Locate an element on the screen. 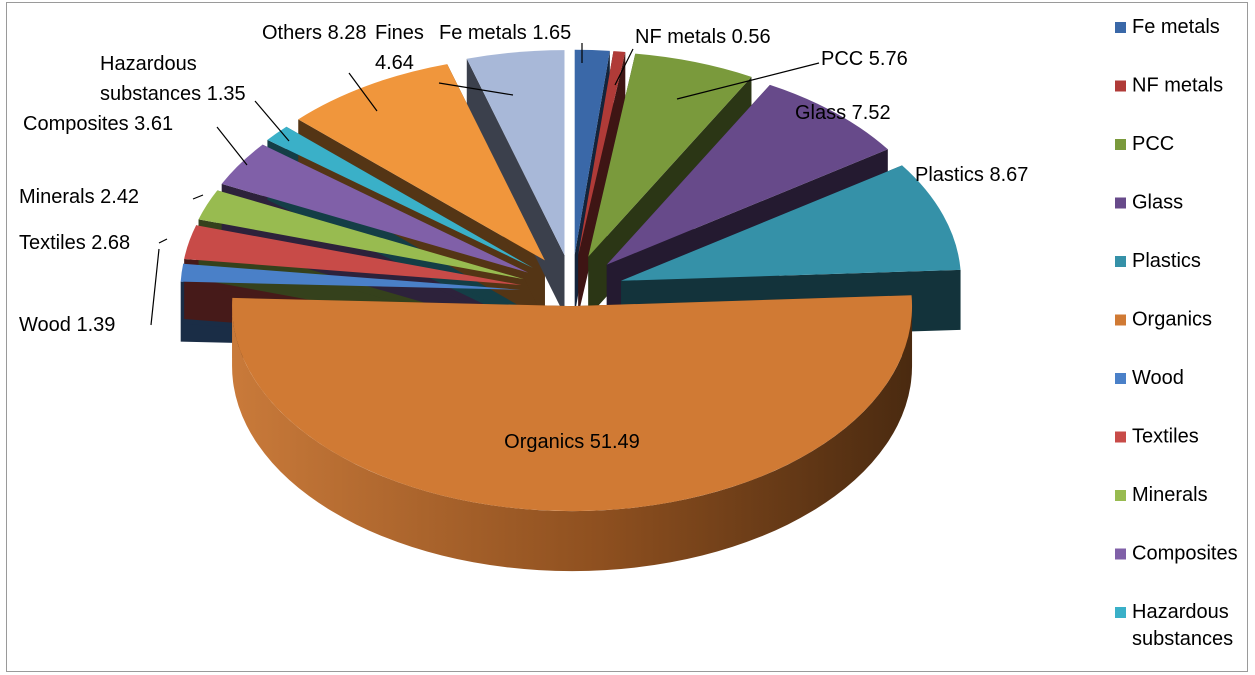 The image size is (1255, 675). data-label: PCC 5.76 is located at coordinates (864, 59).